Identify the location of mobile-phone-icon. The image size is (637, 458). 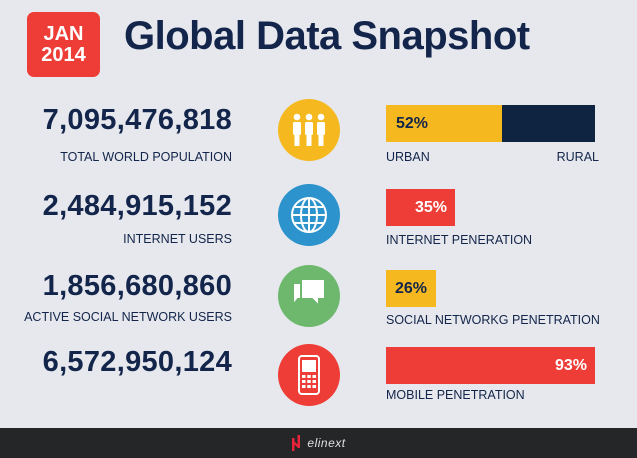
(309, 375).